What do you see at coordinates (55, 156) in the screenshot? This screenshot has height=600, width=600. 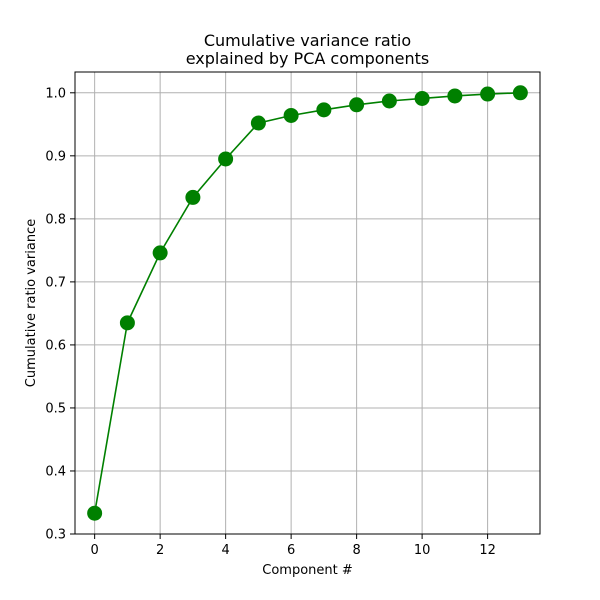 I see `y-tick-label-6: 0.9` at bounding box center [55, 156].